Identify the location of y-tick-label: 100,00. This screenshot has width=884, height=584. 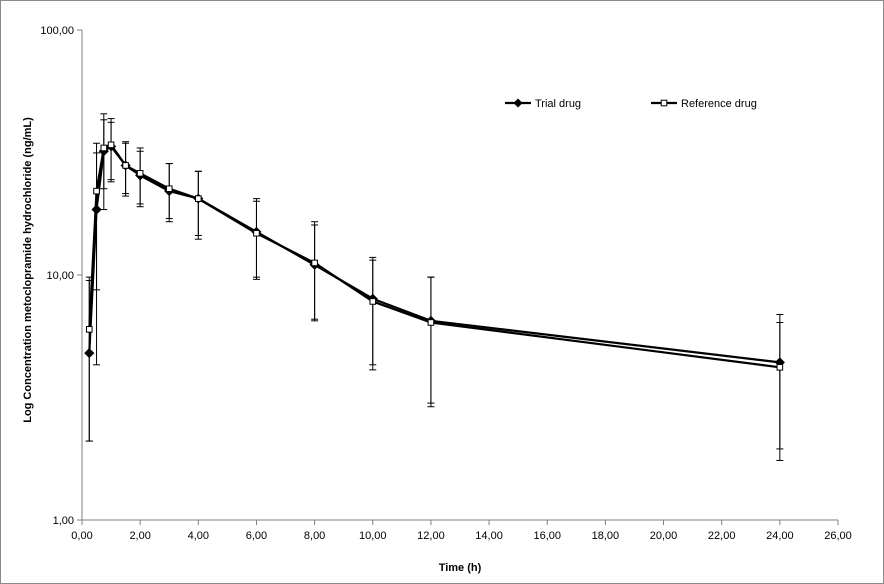
(57, 31).